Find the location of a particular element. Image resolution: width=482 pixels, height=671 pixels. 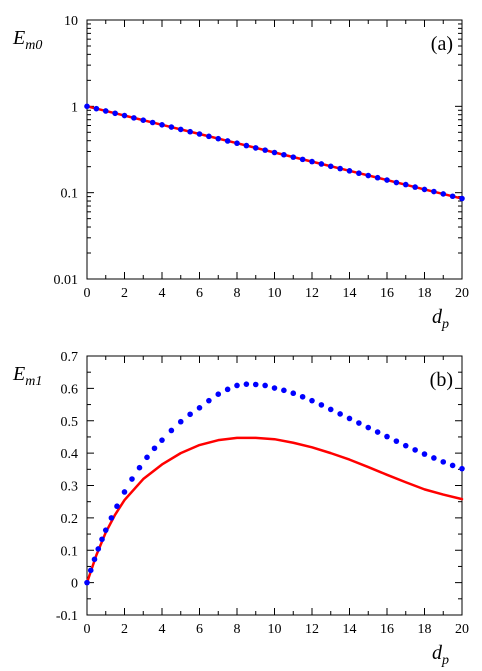

y-axis-title: Em0 is located at coordinates (27, 40).